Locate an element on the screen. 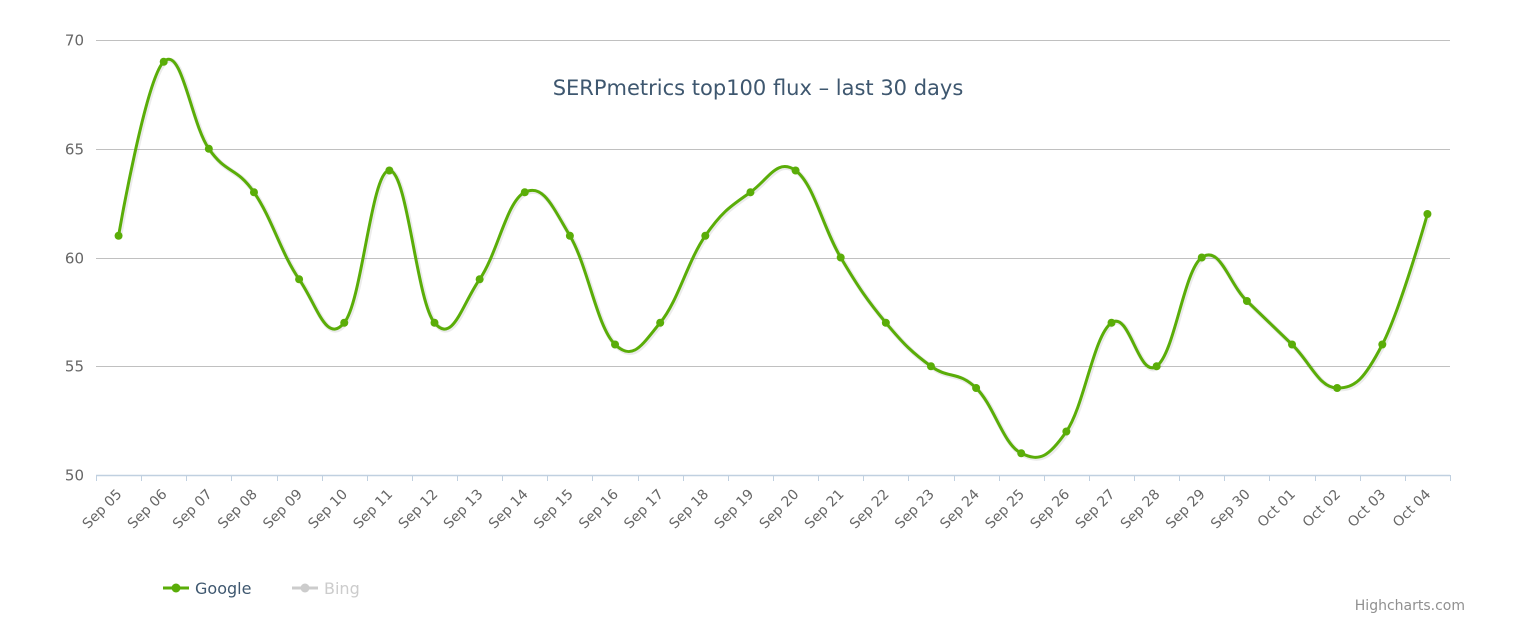  x-tick-label: Sep 18 is located at coordinates (689, 510).